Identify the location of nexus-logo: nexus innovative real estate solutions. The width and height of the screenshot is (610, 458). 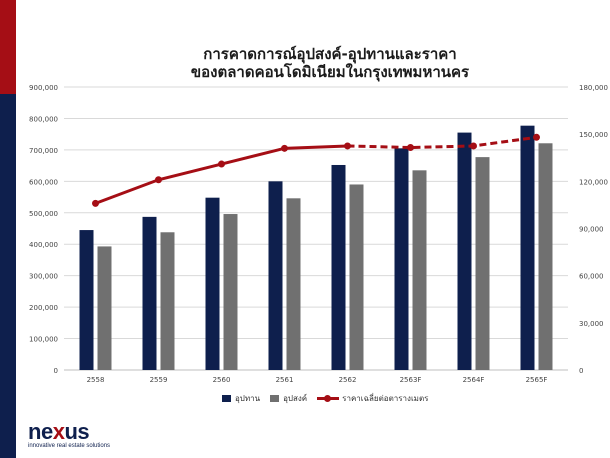
(69, 434).